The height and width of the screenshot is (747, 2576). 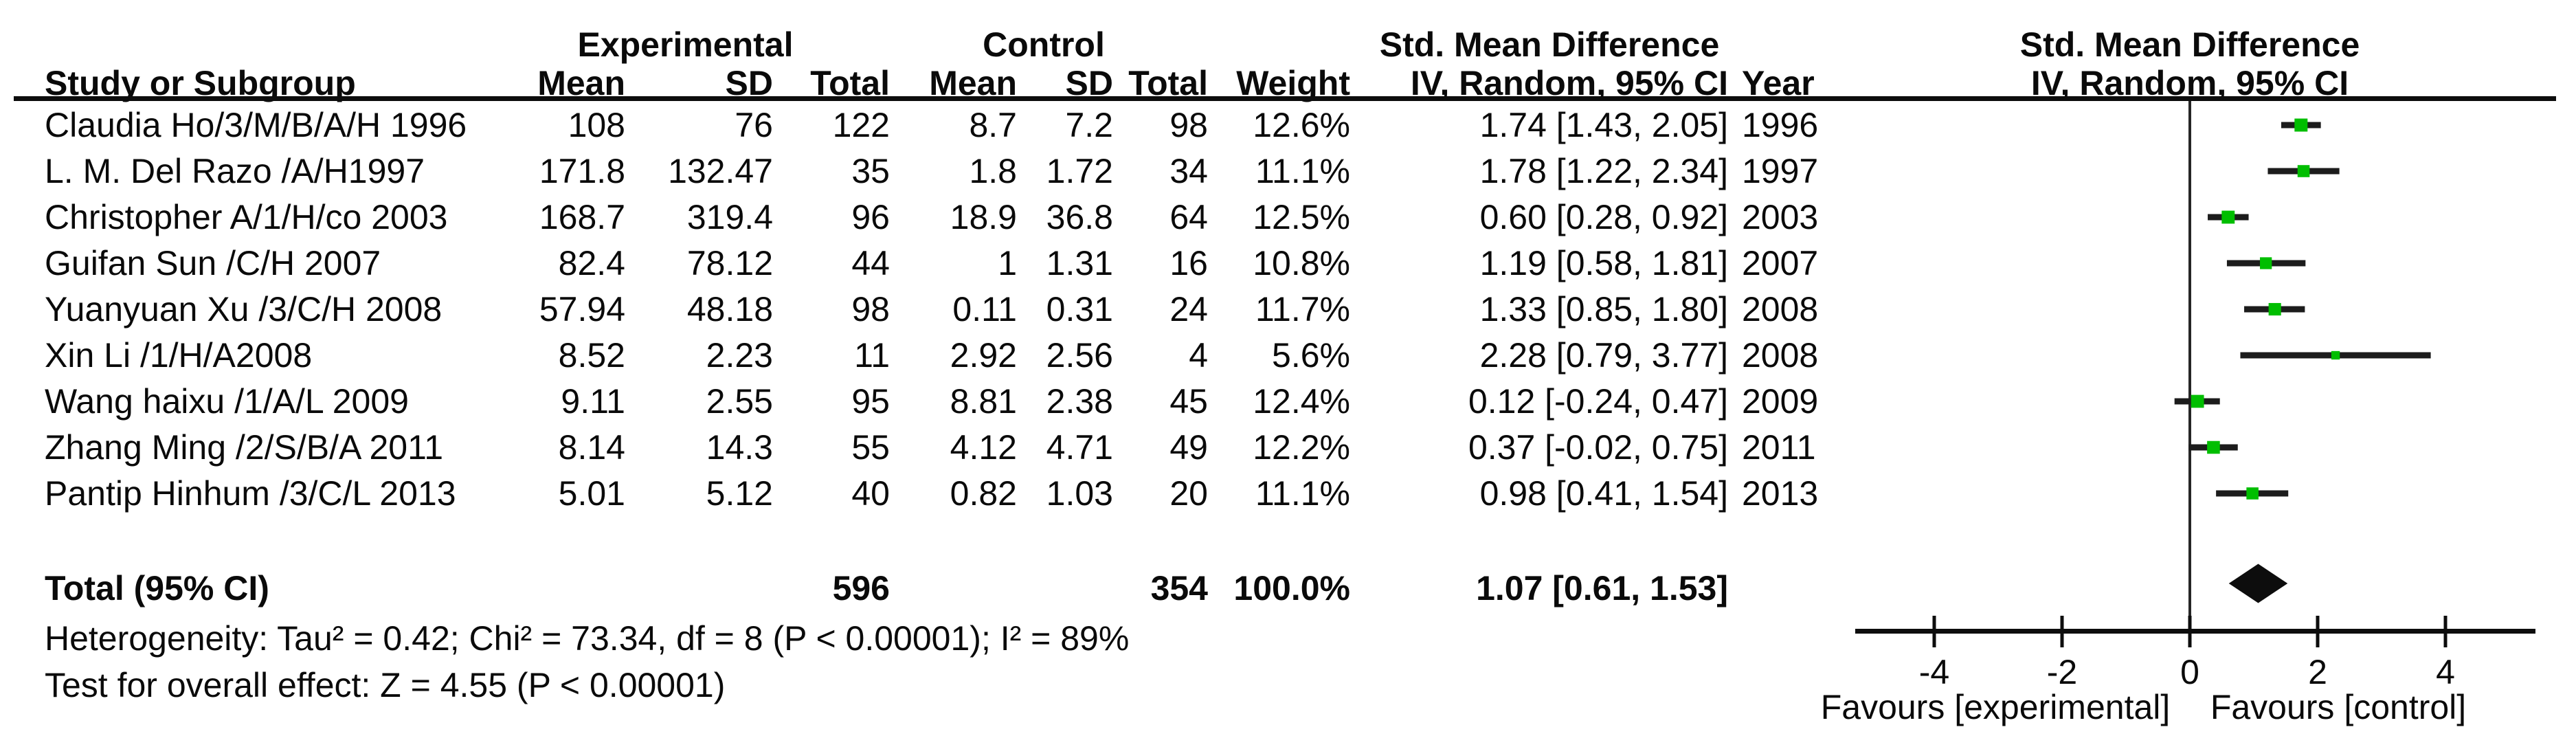 I want to click on study-cell-ctrl_sd: 7.2, so click(x=1089, y=125).